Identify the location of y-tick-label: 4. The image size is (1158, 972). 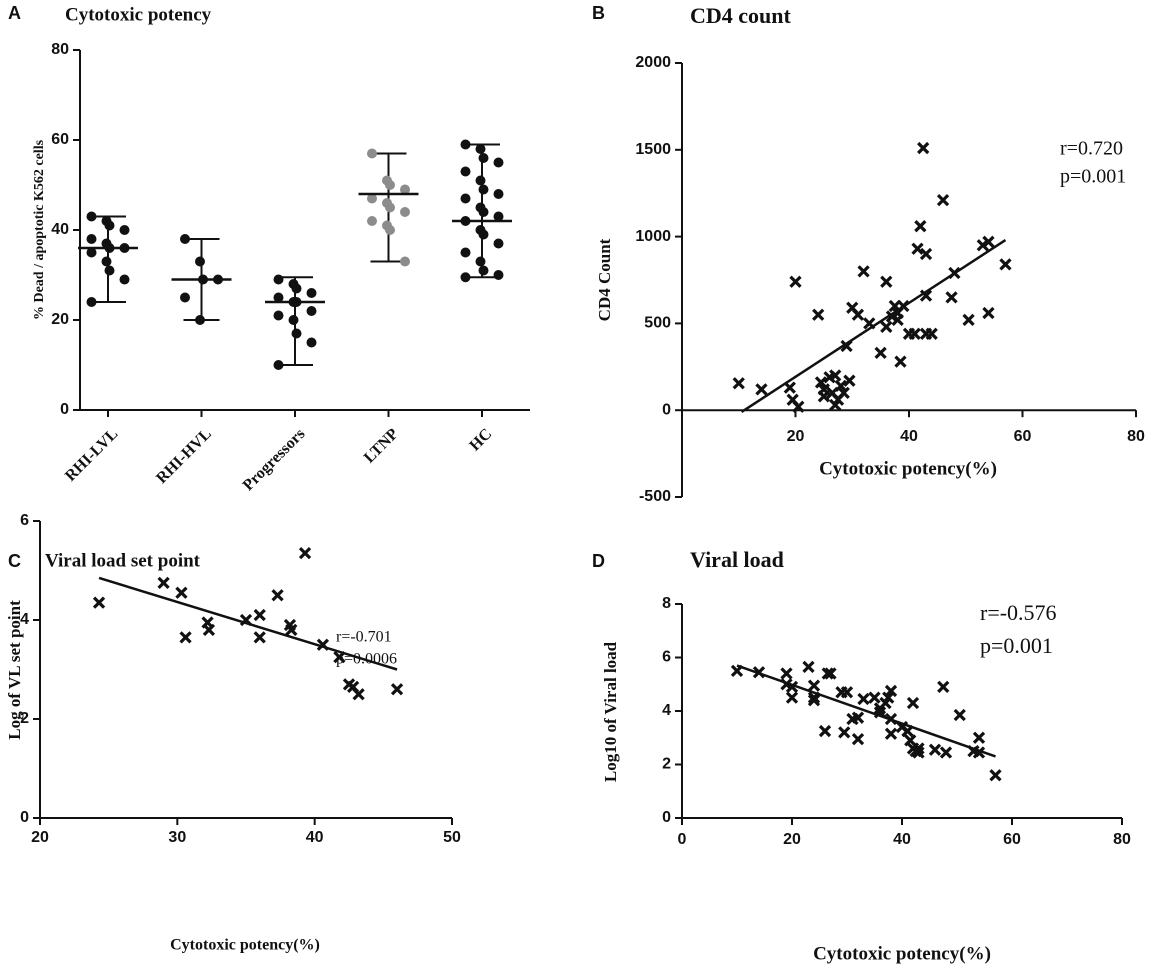
(666, 710).